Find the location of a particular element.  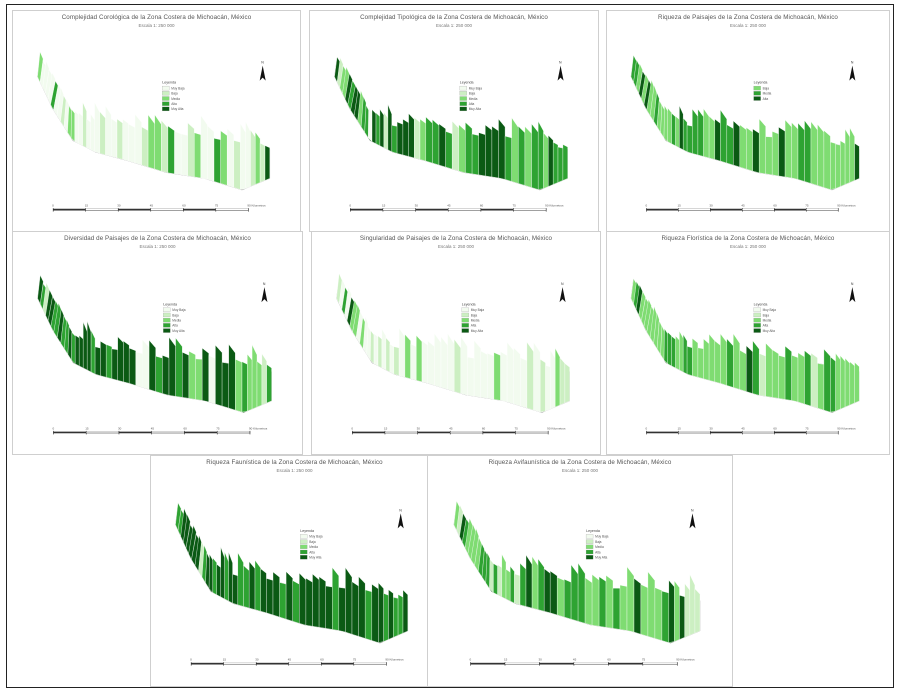

scale-bar-label: 45 is located at coordinates (449, 206).